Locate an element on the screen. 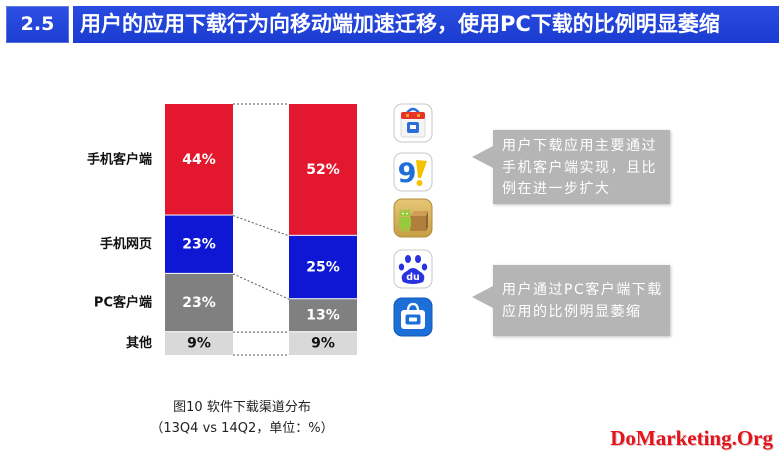 The height and width of the screenshot is (455, 779). nine-exclamation-app-icon: 9 is located at coordinates (413, 172).